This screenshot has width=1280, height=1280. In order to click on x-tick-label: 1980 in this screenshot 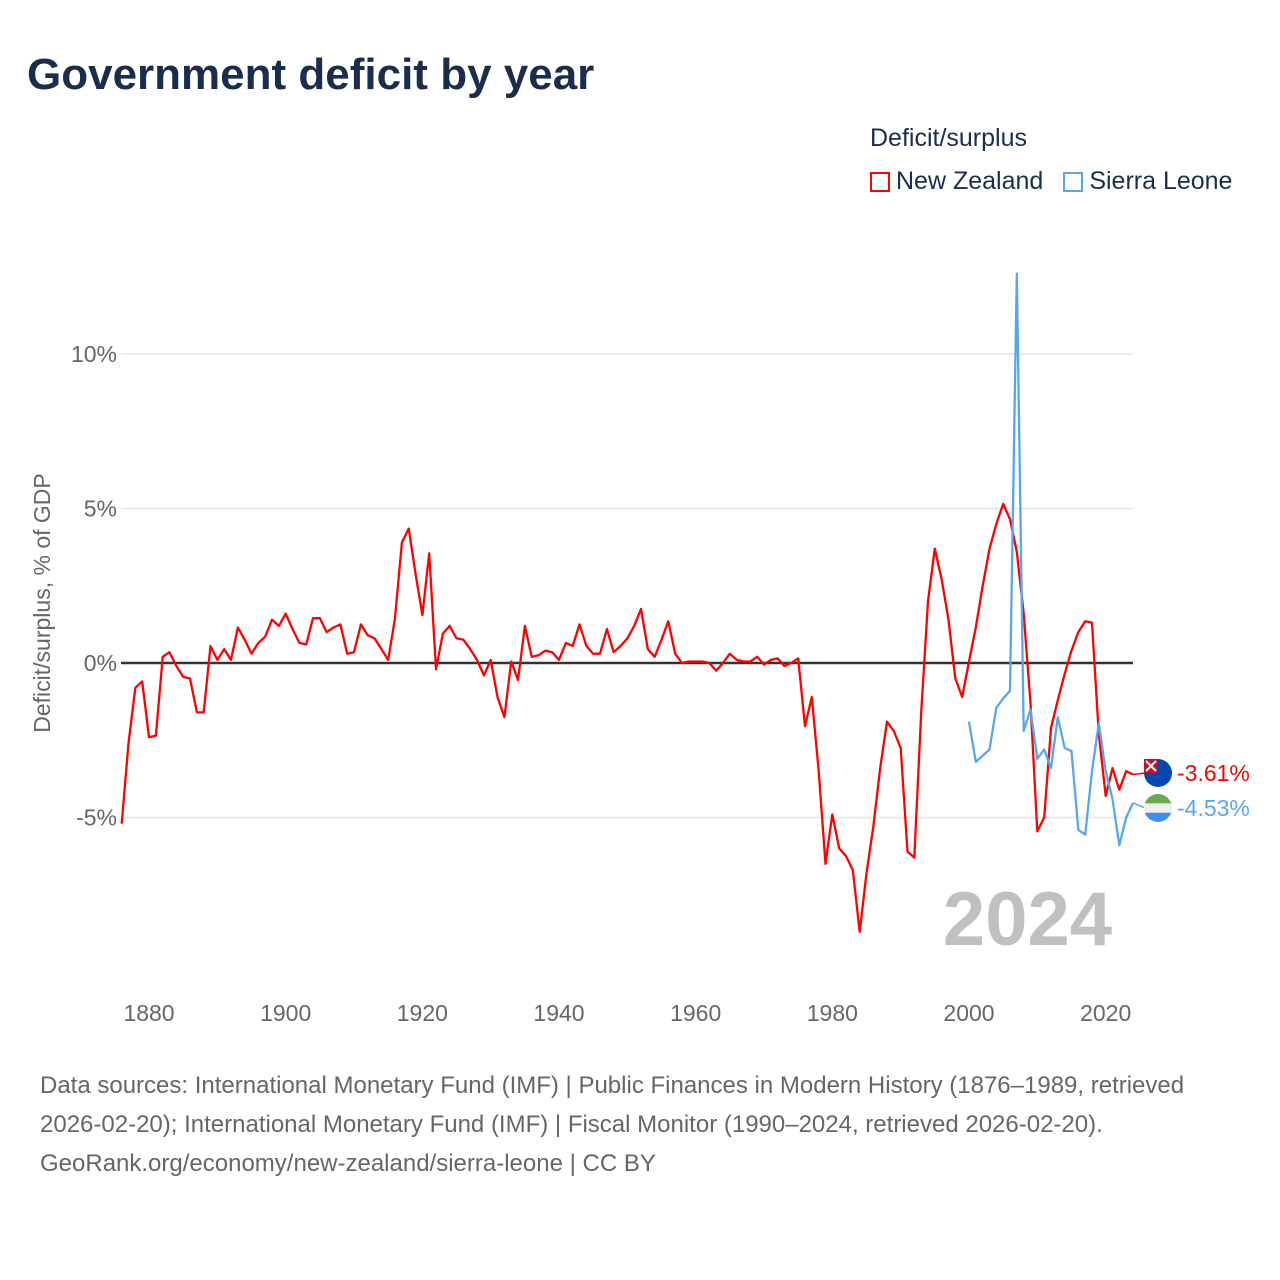, I will do `click(832, 1013)`.